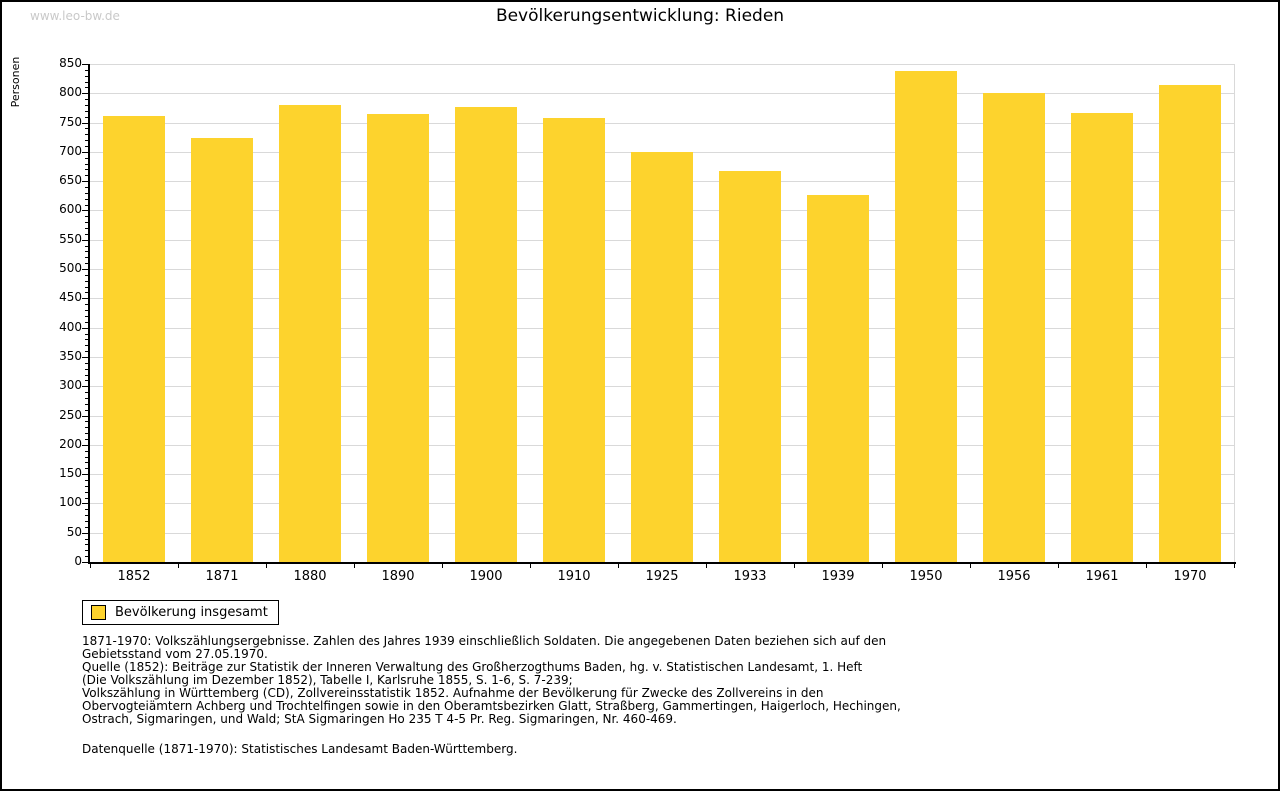 Image resolution: width=1280 pixels, height=791 pixels. I want to click on y-tick-label: 100, so click(70, 502).